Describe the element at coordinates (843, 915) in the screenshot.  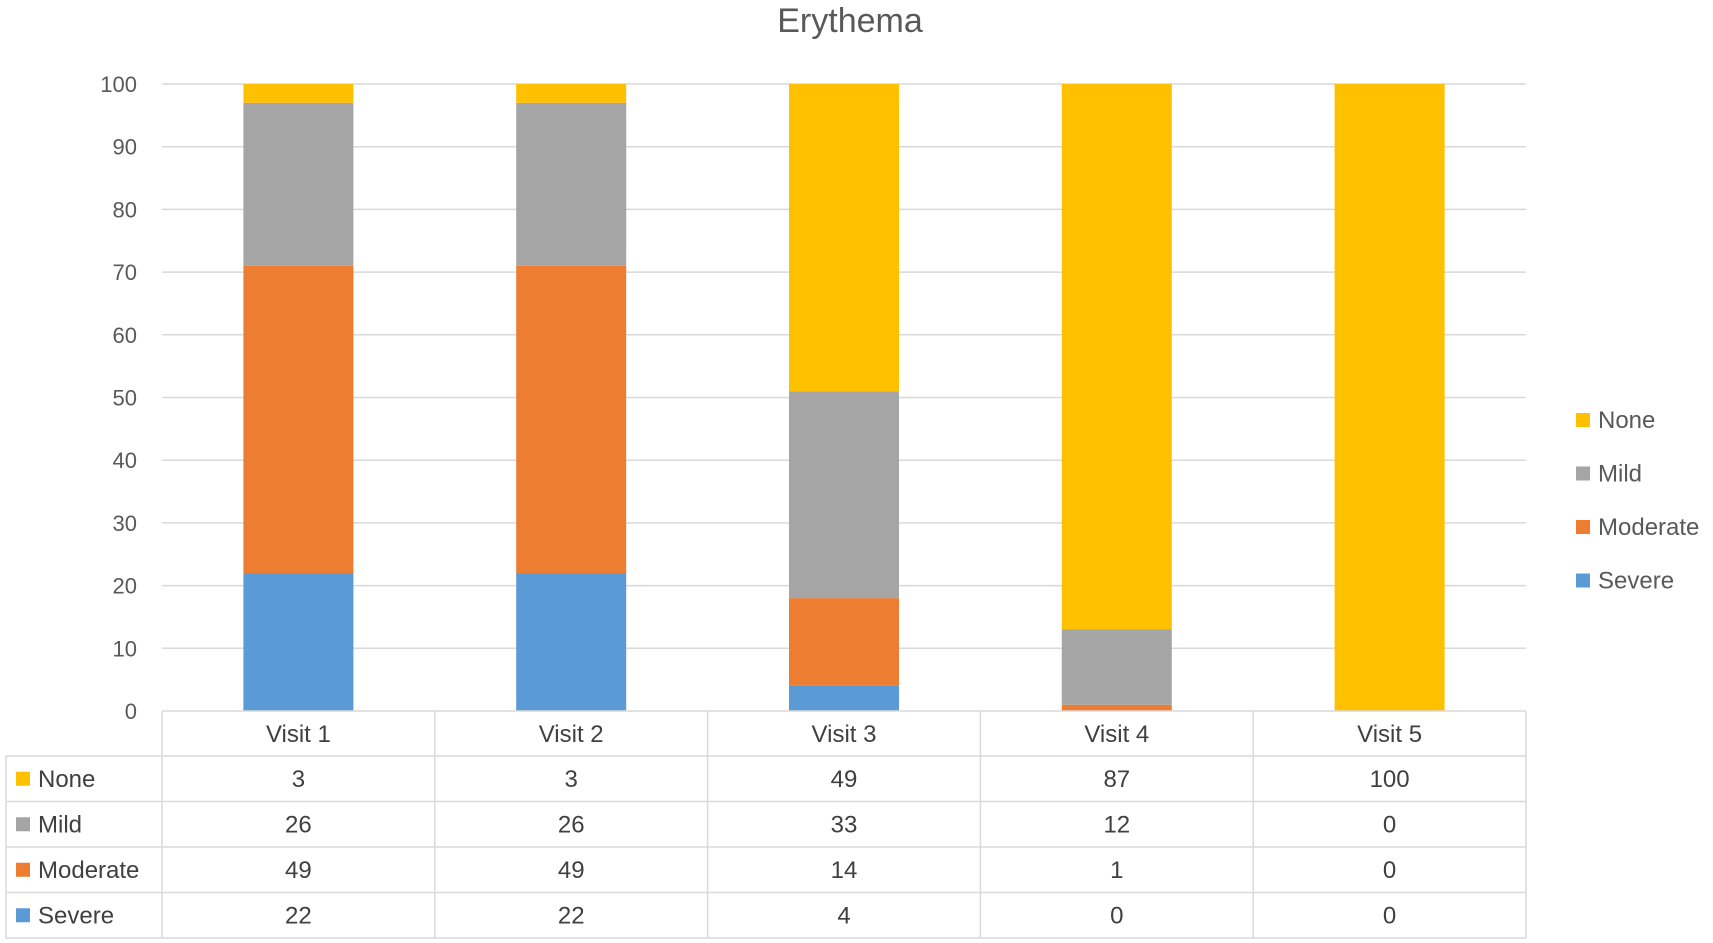
I see `table-cell-severe-visit-3: 4` at that location.